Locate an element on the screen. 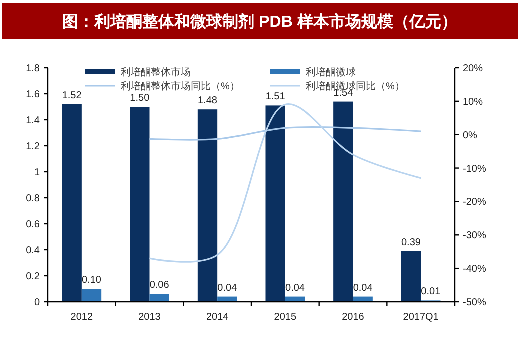 The height and width of the screenshot is (340, 520). data-label: 0.06 is located at coordinates (160, 286).